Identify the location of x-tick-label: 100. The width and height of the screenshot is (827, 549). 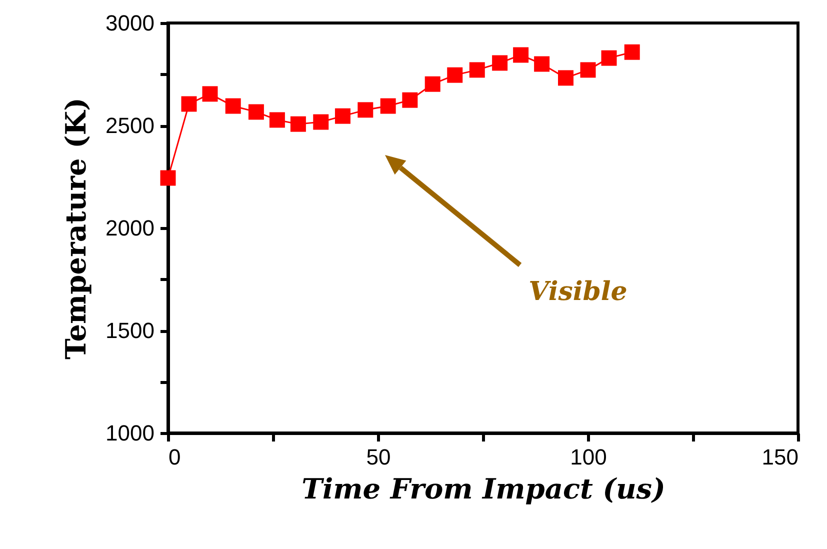
(588, 457).